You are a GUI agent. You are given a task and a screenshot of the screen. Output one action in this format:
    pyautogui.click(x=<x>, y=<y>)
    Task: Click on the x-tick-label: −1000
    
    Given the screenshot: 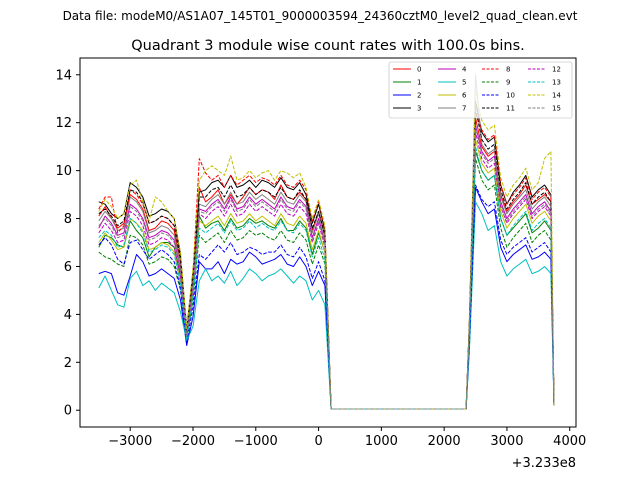 What is the action you would take?
    pyautogui.click(x=256, y=441)
    